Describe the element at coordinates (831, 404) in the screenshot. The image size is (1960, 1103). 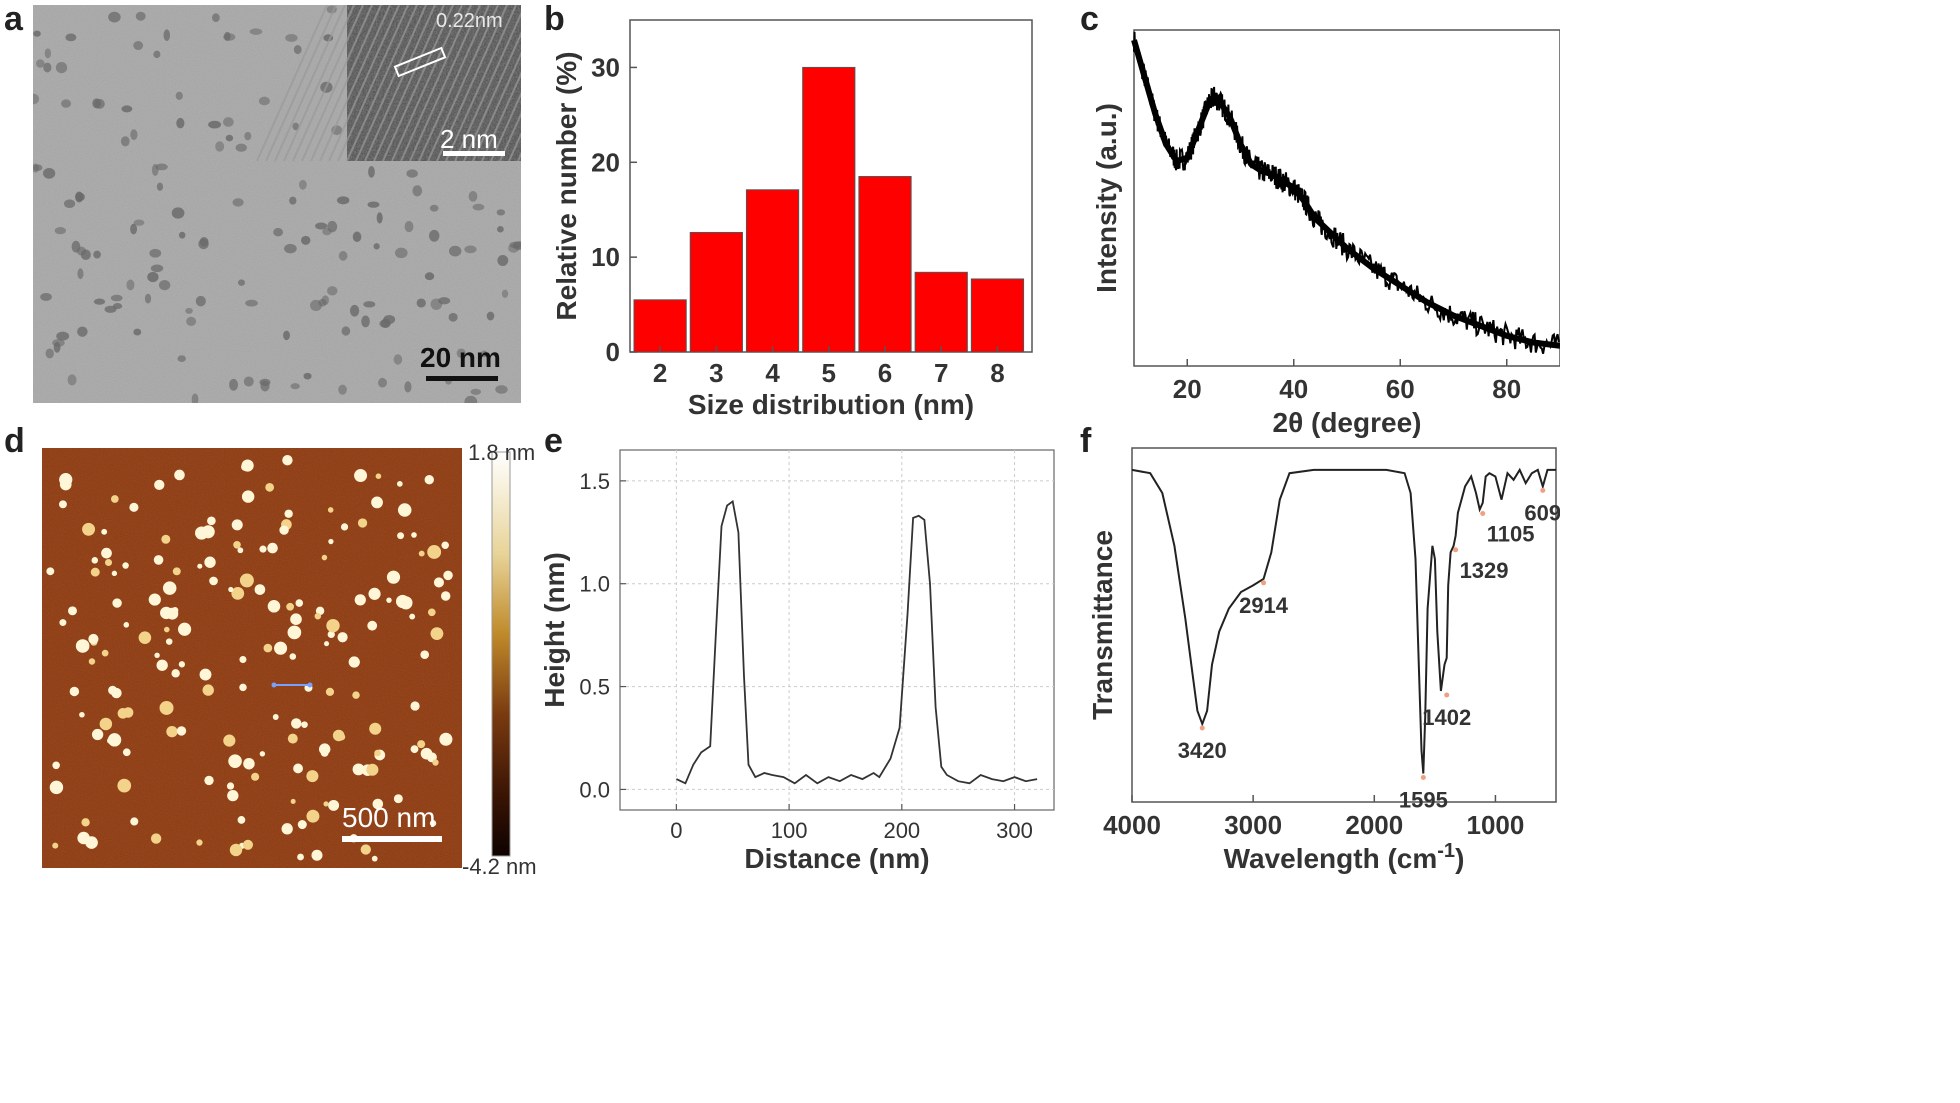
I see `x-axis-label: Size distribution (nm)` at that location.